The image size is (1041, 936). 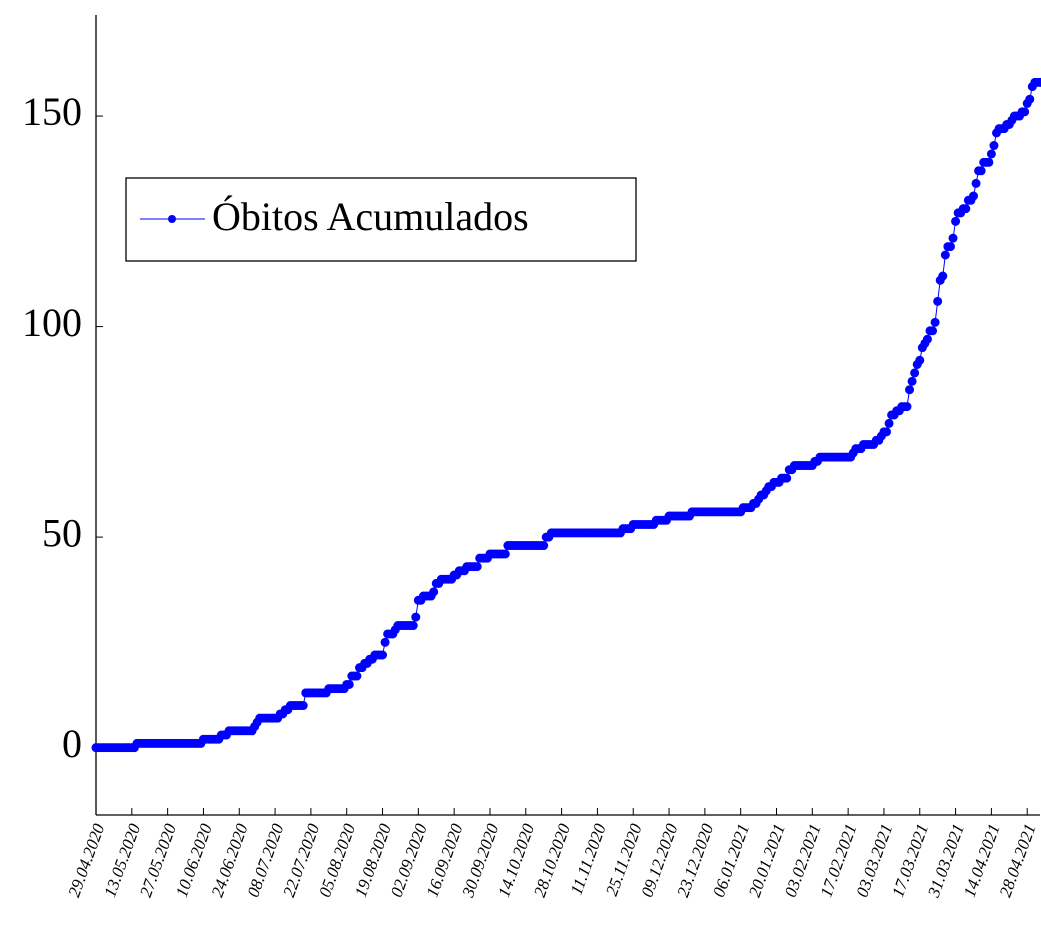 I want to click on x-tick-label: 28.04.2021, so click(x=1018, y=860).